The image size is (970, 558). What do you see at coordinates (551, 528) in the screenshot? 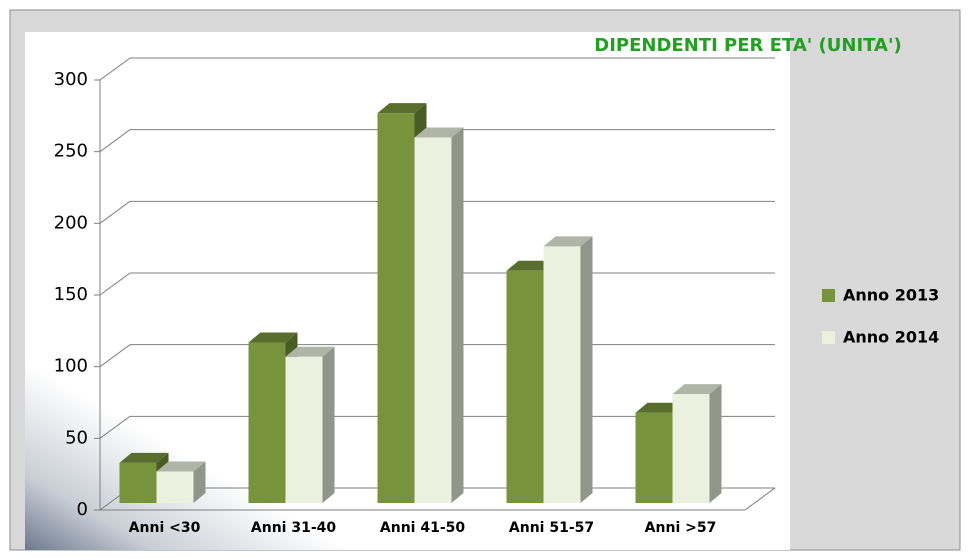
I see `x-tick-label: Anni 51-57` at bounding box center [551, 528].